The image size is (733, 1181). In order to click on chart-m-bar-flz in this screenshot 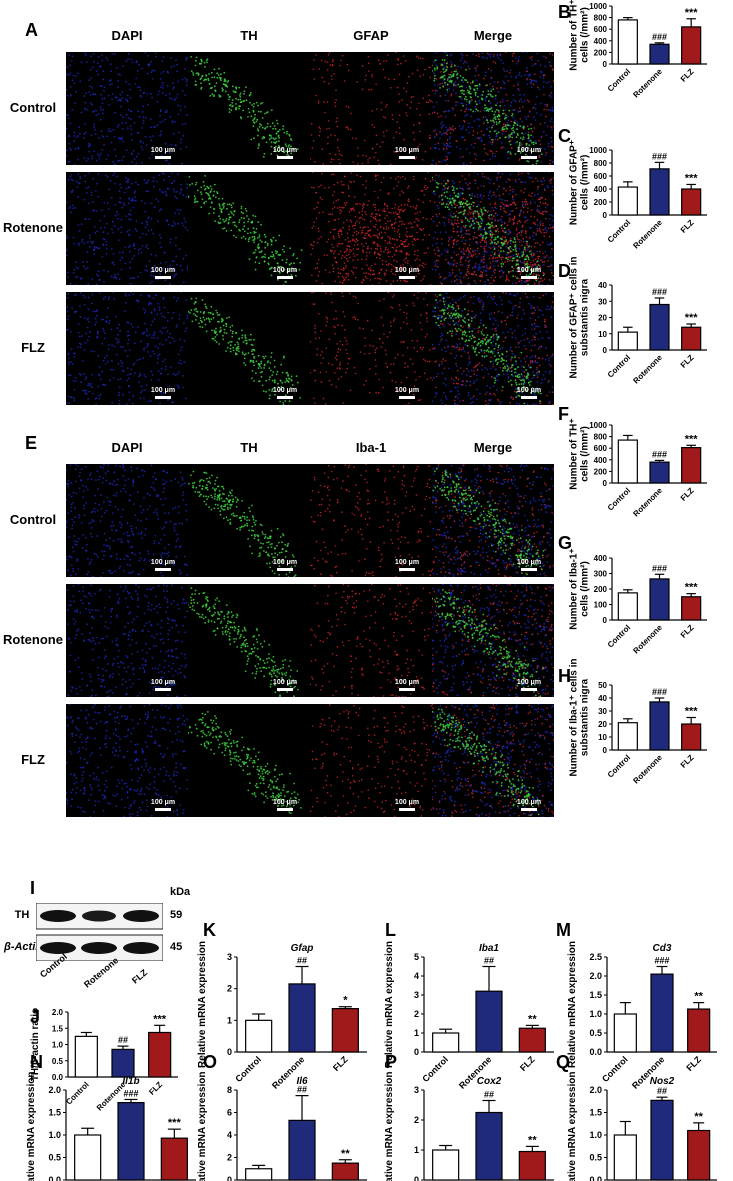, I will do `click(699, 1030)`.